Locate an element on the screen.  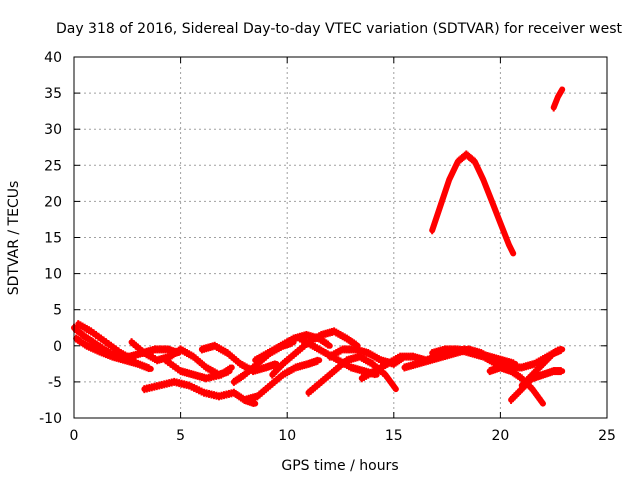
x-tick-label: 25 is located at coordinates (607, 436).